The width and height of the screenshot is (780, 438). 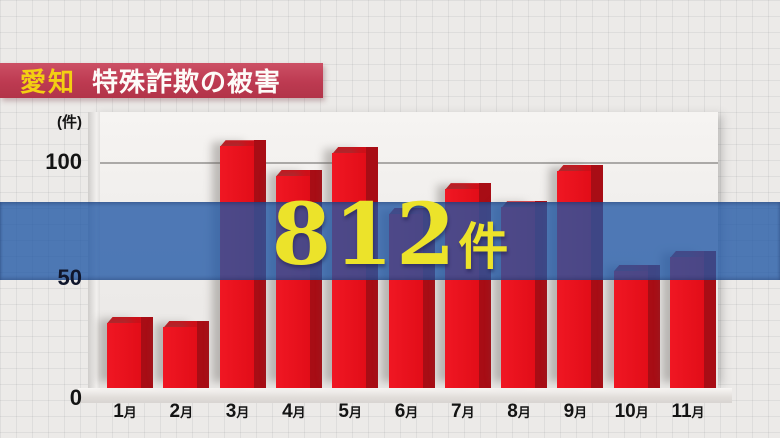 What do you see at coordinates (63, 161) in the screenshot?
I see `y-tick-100: 100` at bounding box center [63, 161].